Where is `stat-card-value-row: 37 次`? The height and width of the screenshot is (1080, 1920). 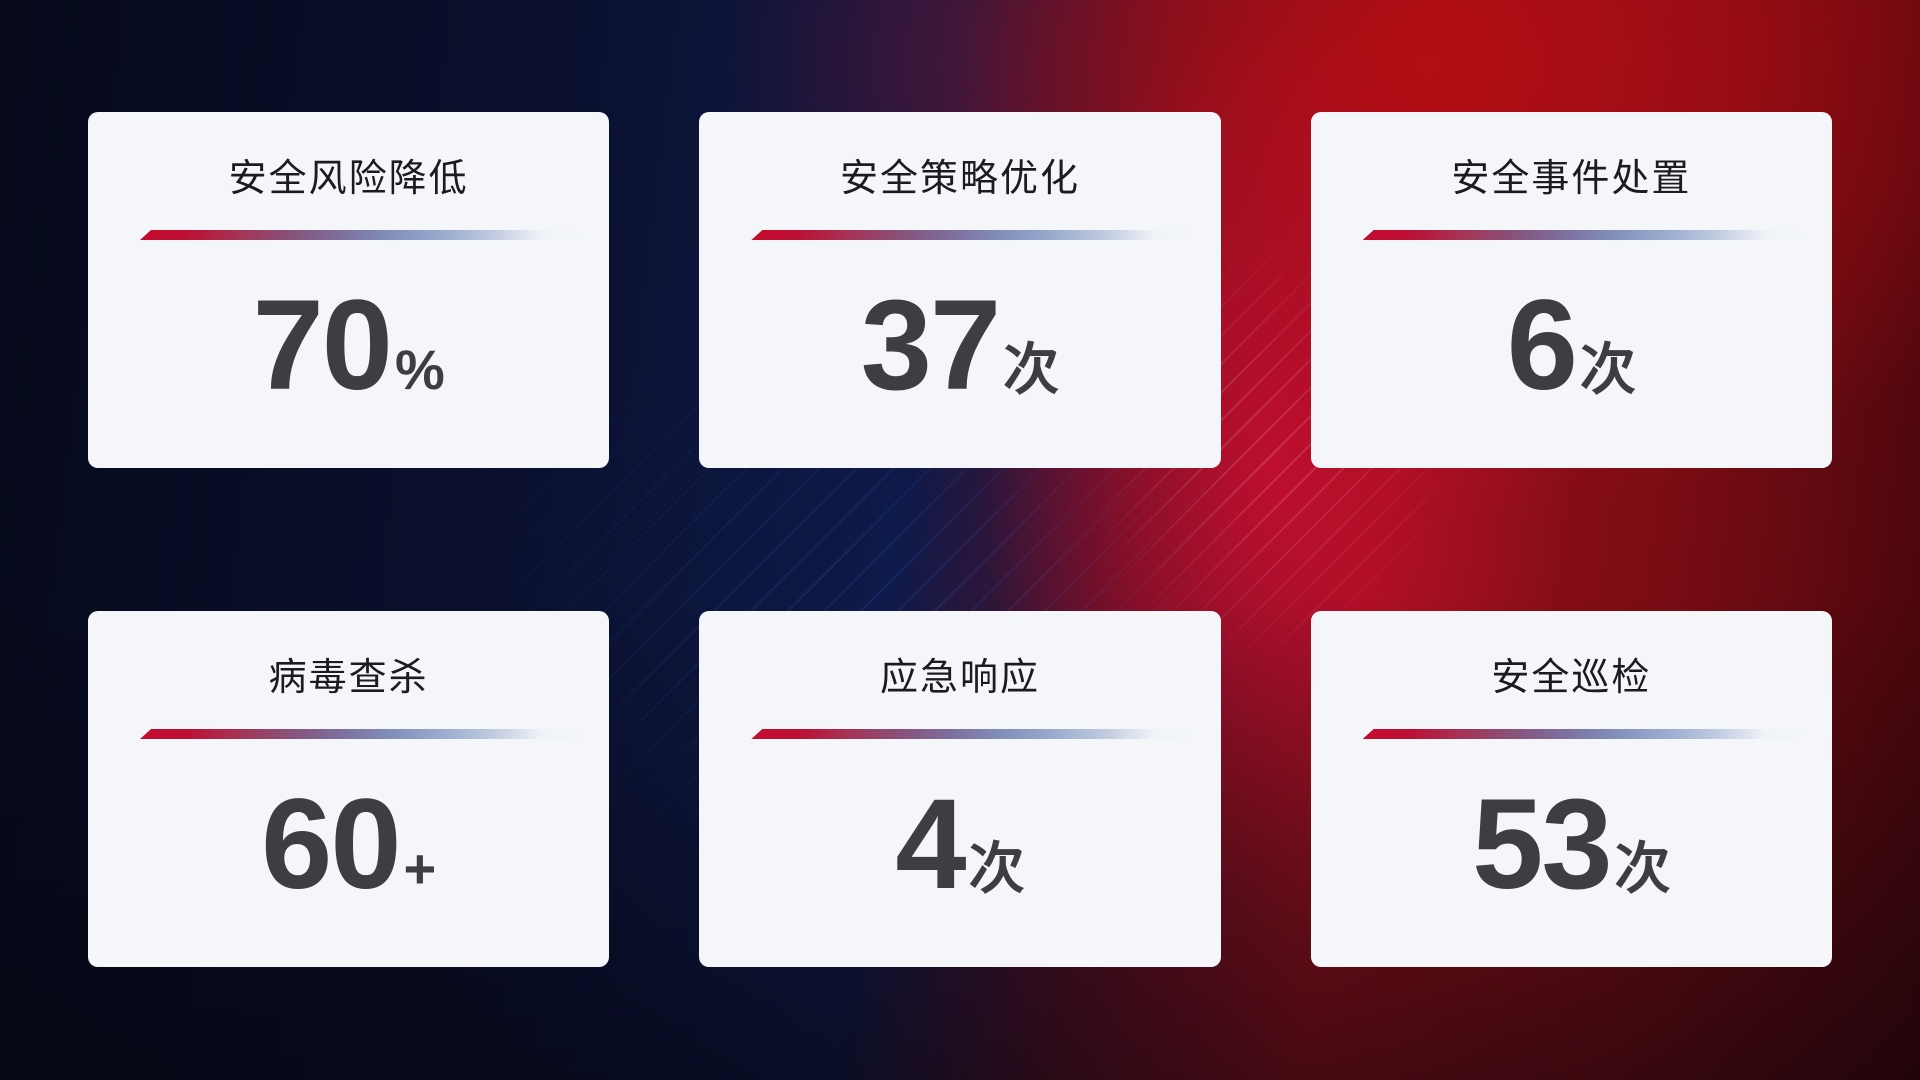 stat-card-value-row: 37 次 is located at coordinates (960, 346).